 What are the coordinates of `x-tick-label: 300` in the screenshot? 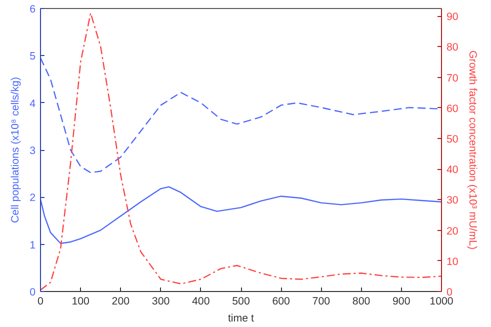 It's located at (161, 302).